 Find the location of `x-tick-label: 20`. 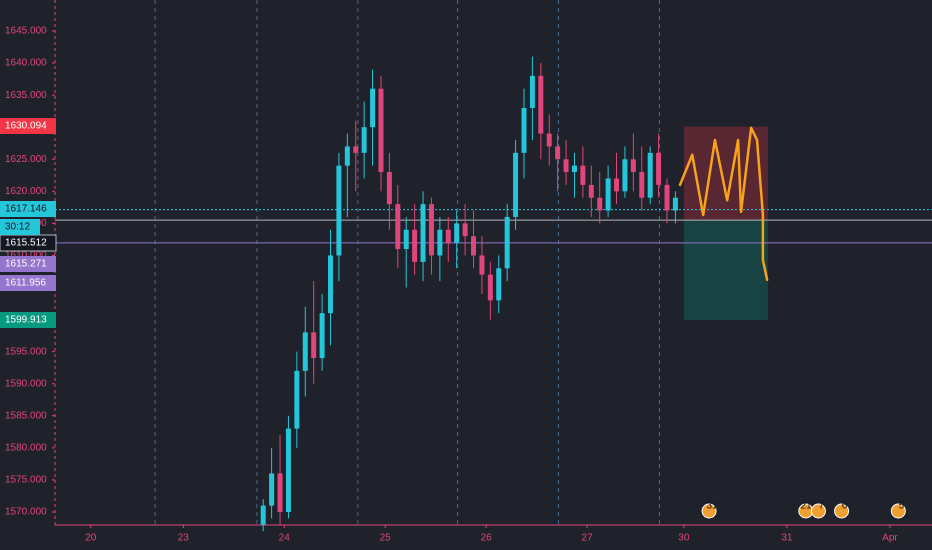

x-tick-label: 20 is located at coordinates (91, 538).